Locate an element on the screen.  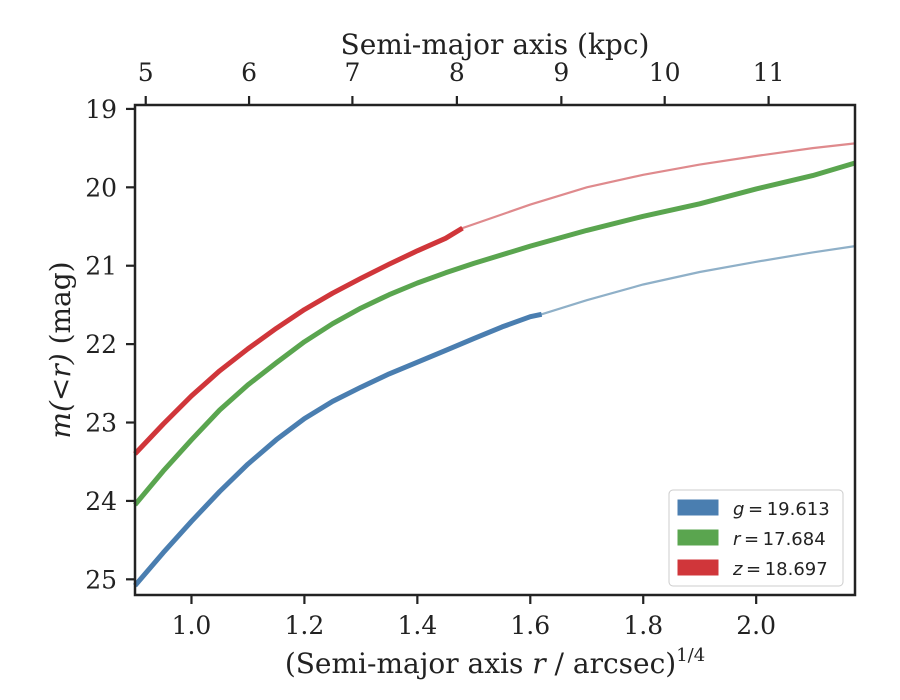
x-tick-label: 1.0 is located at coordinates (192, 625).